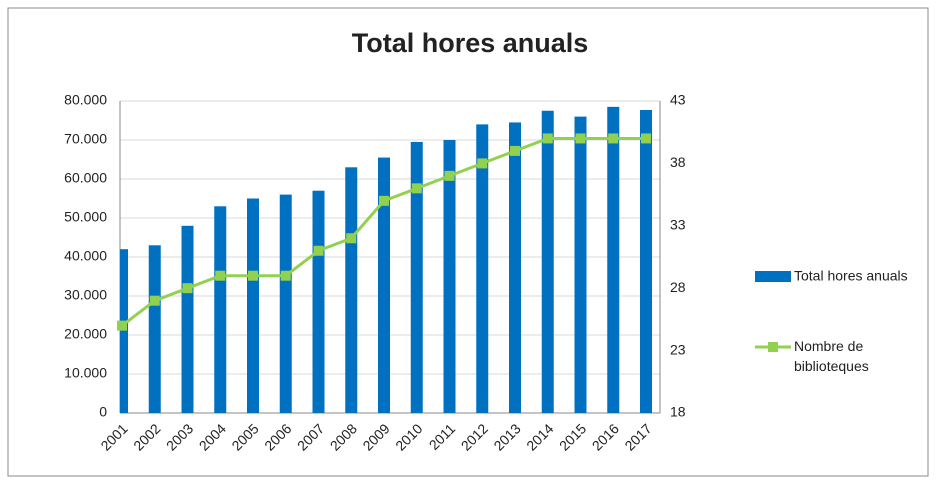 The height and width of the screenshot is (489, 937). Describe the element at coordinates (103, 412) in the screenshot. I see `y-tick-label: 0` at that location.